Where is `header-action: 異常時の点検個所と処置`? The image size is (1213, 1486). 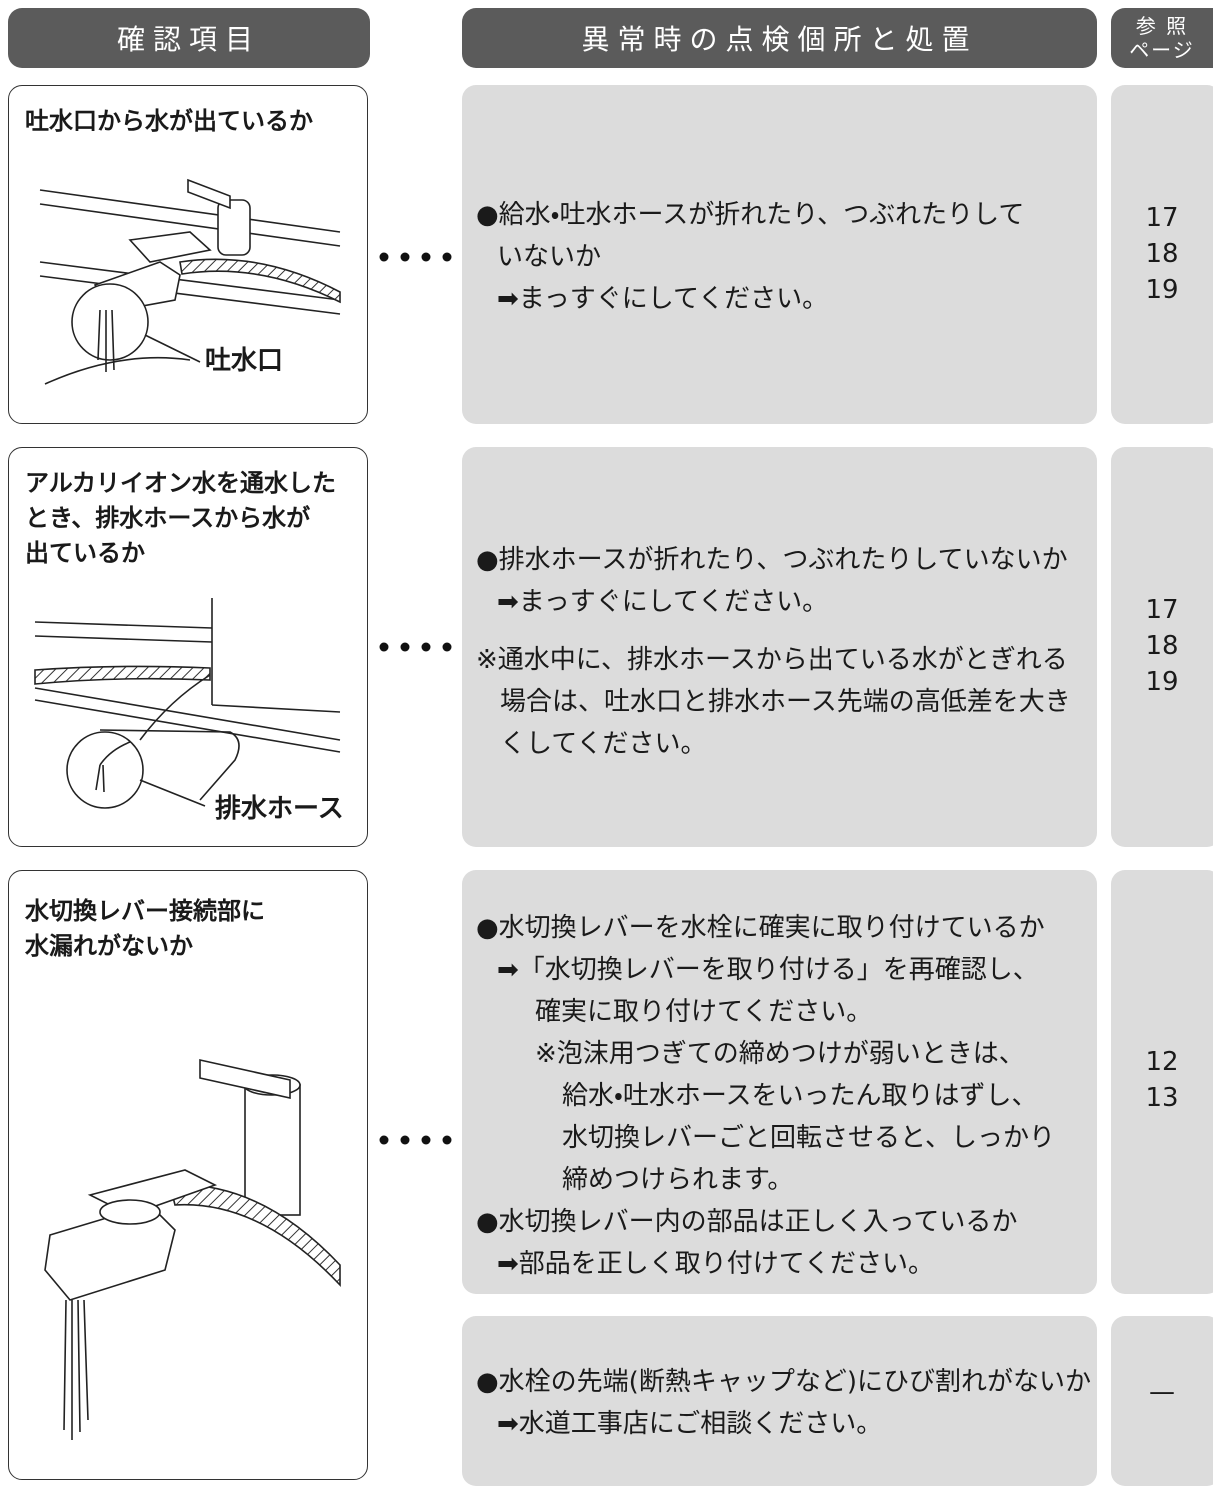 header-action: 異常時の点検個所と処置 is located at coordinates (779, 38).